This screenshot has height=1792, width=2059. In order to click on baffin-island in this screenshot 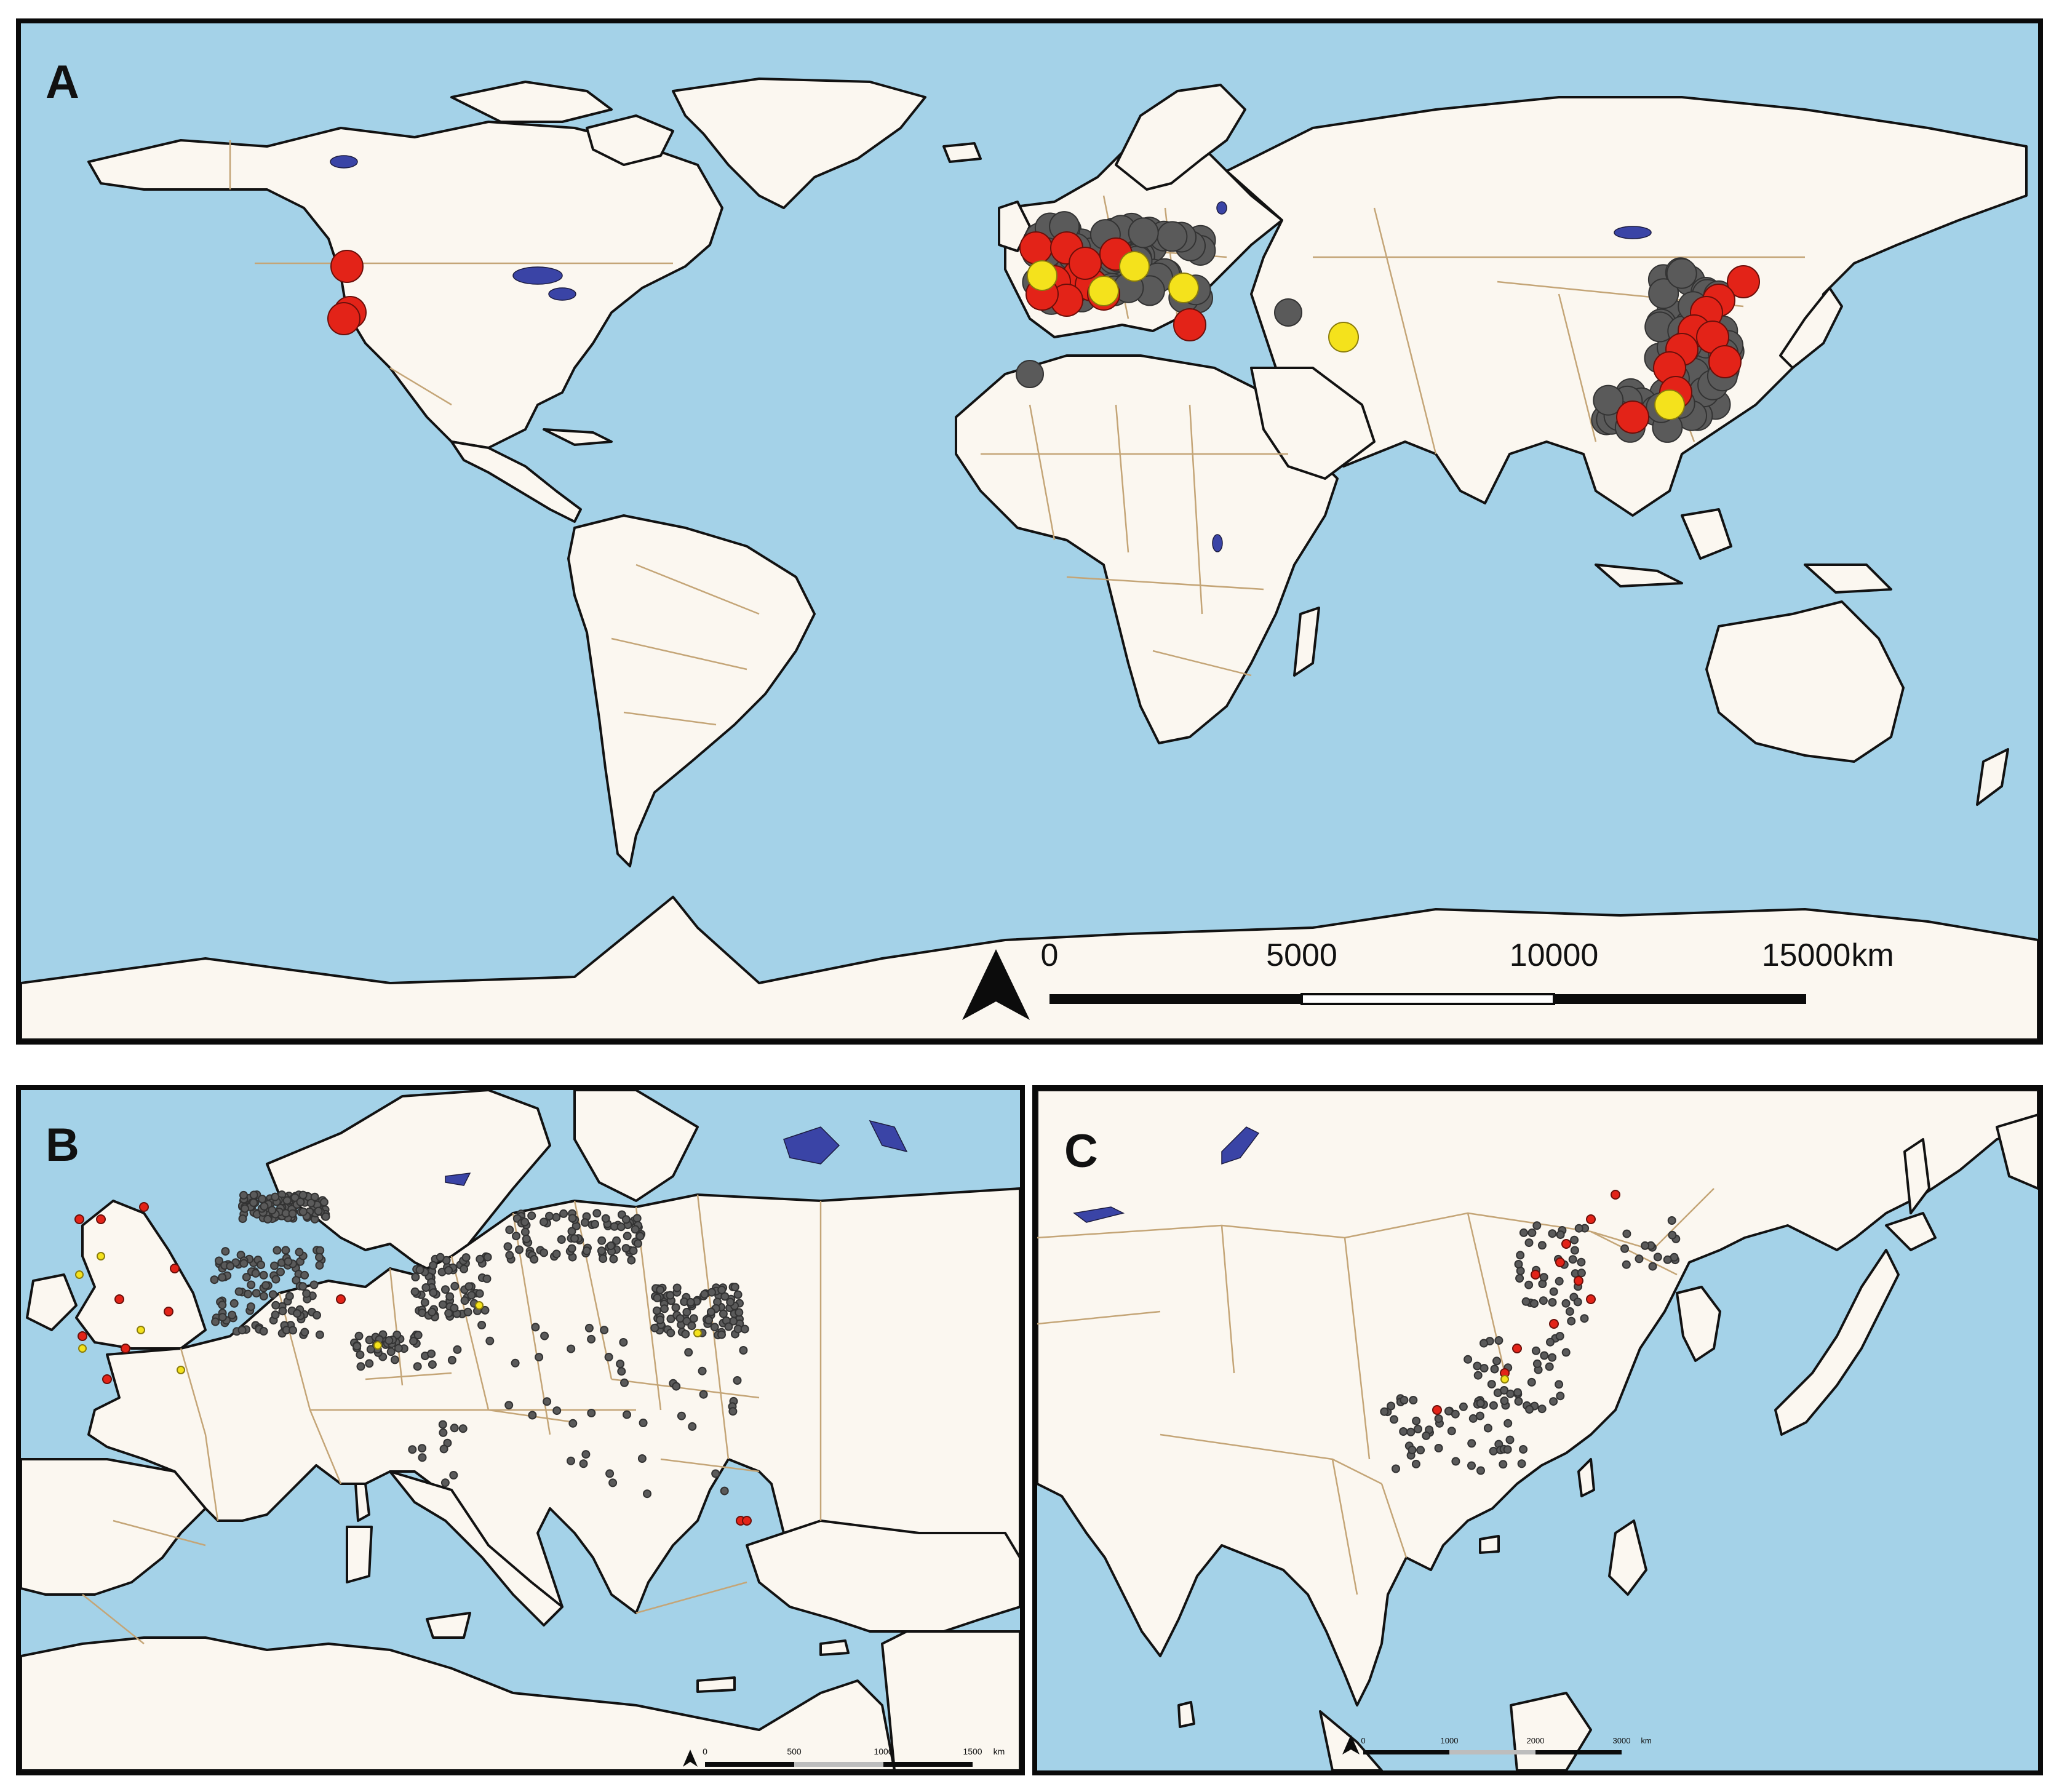, I will do `click(630, 140)`.